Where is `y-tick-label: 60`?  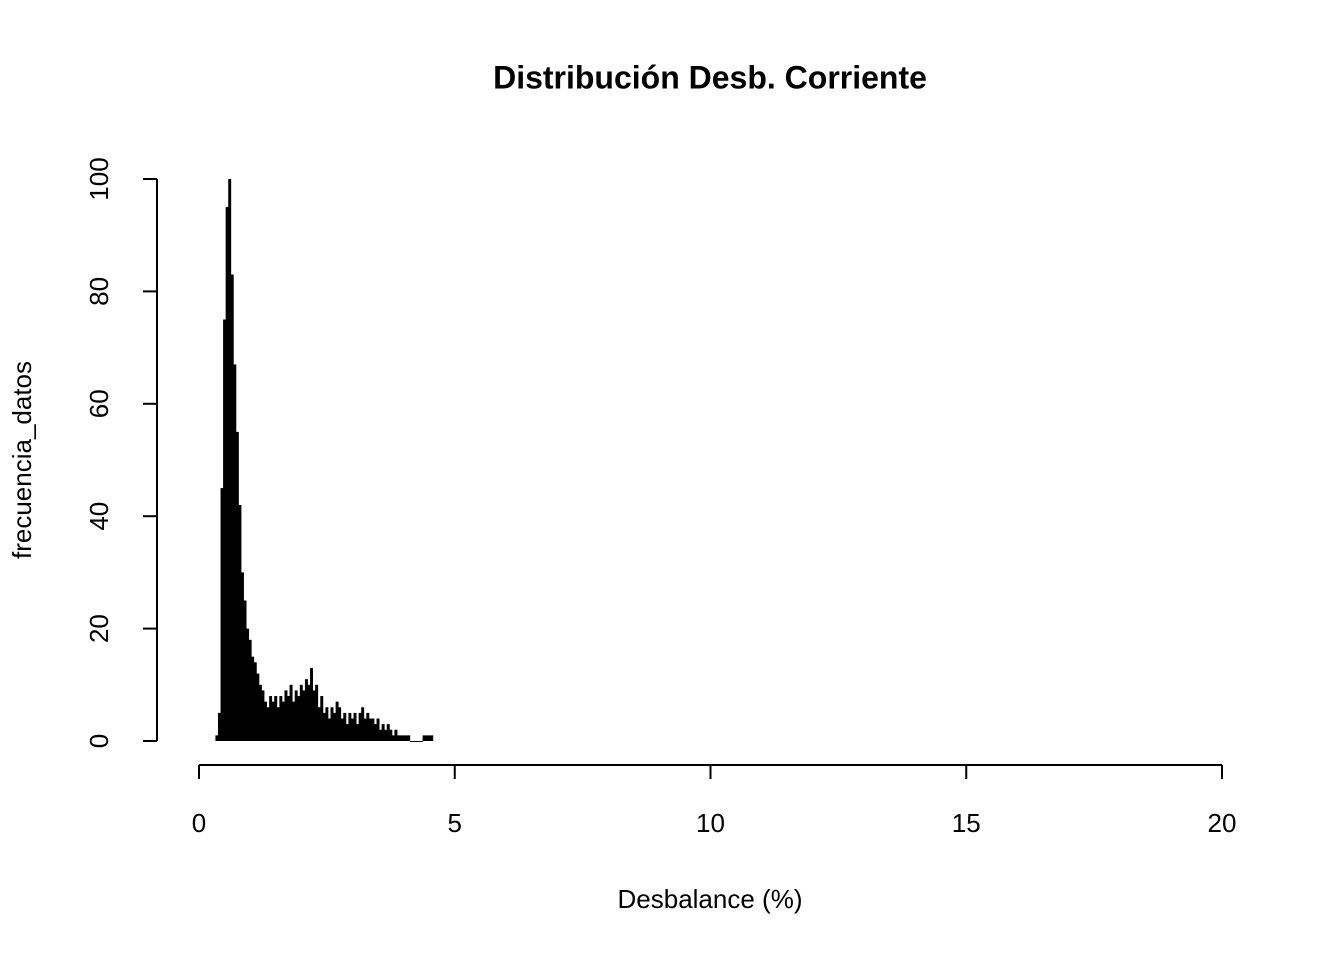
y-tick-label: 60 is located at coordinates (99, 403).